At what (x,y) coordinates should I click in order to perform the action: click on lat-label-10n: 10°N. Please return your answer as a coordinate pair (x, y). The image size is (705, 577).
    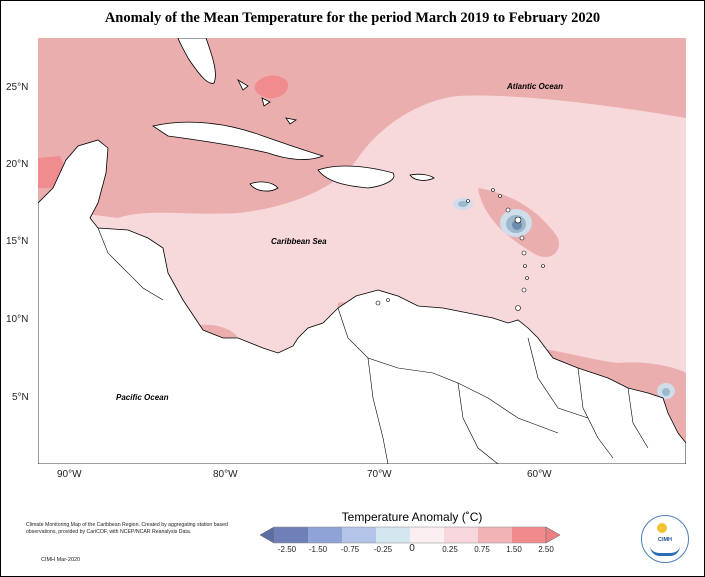
    Looking at the image, I should click on (17, 319).